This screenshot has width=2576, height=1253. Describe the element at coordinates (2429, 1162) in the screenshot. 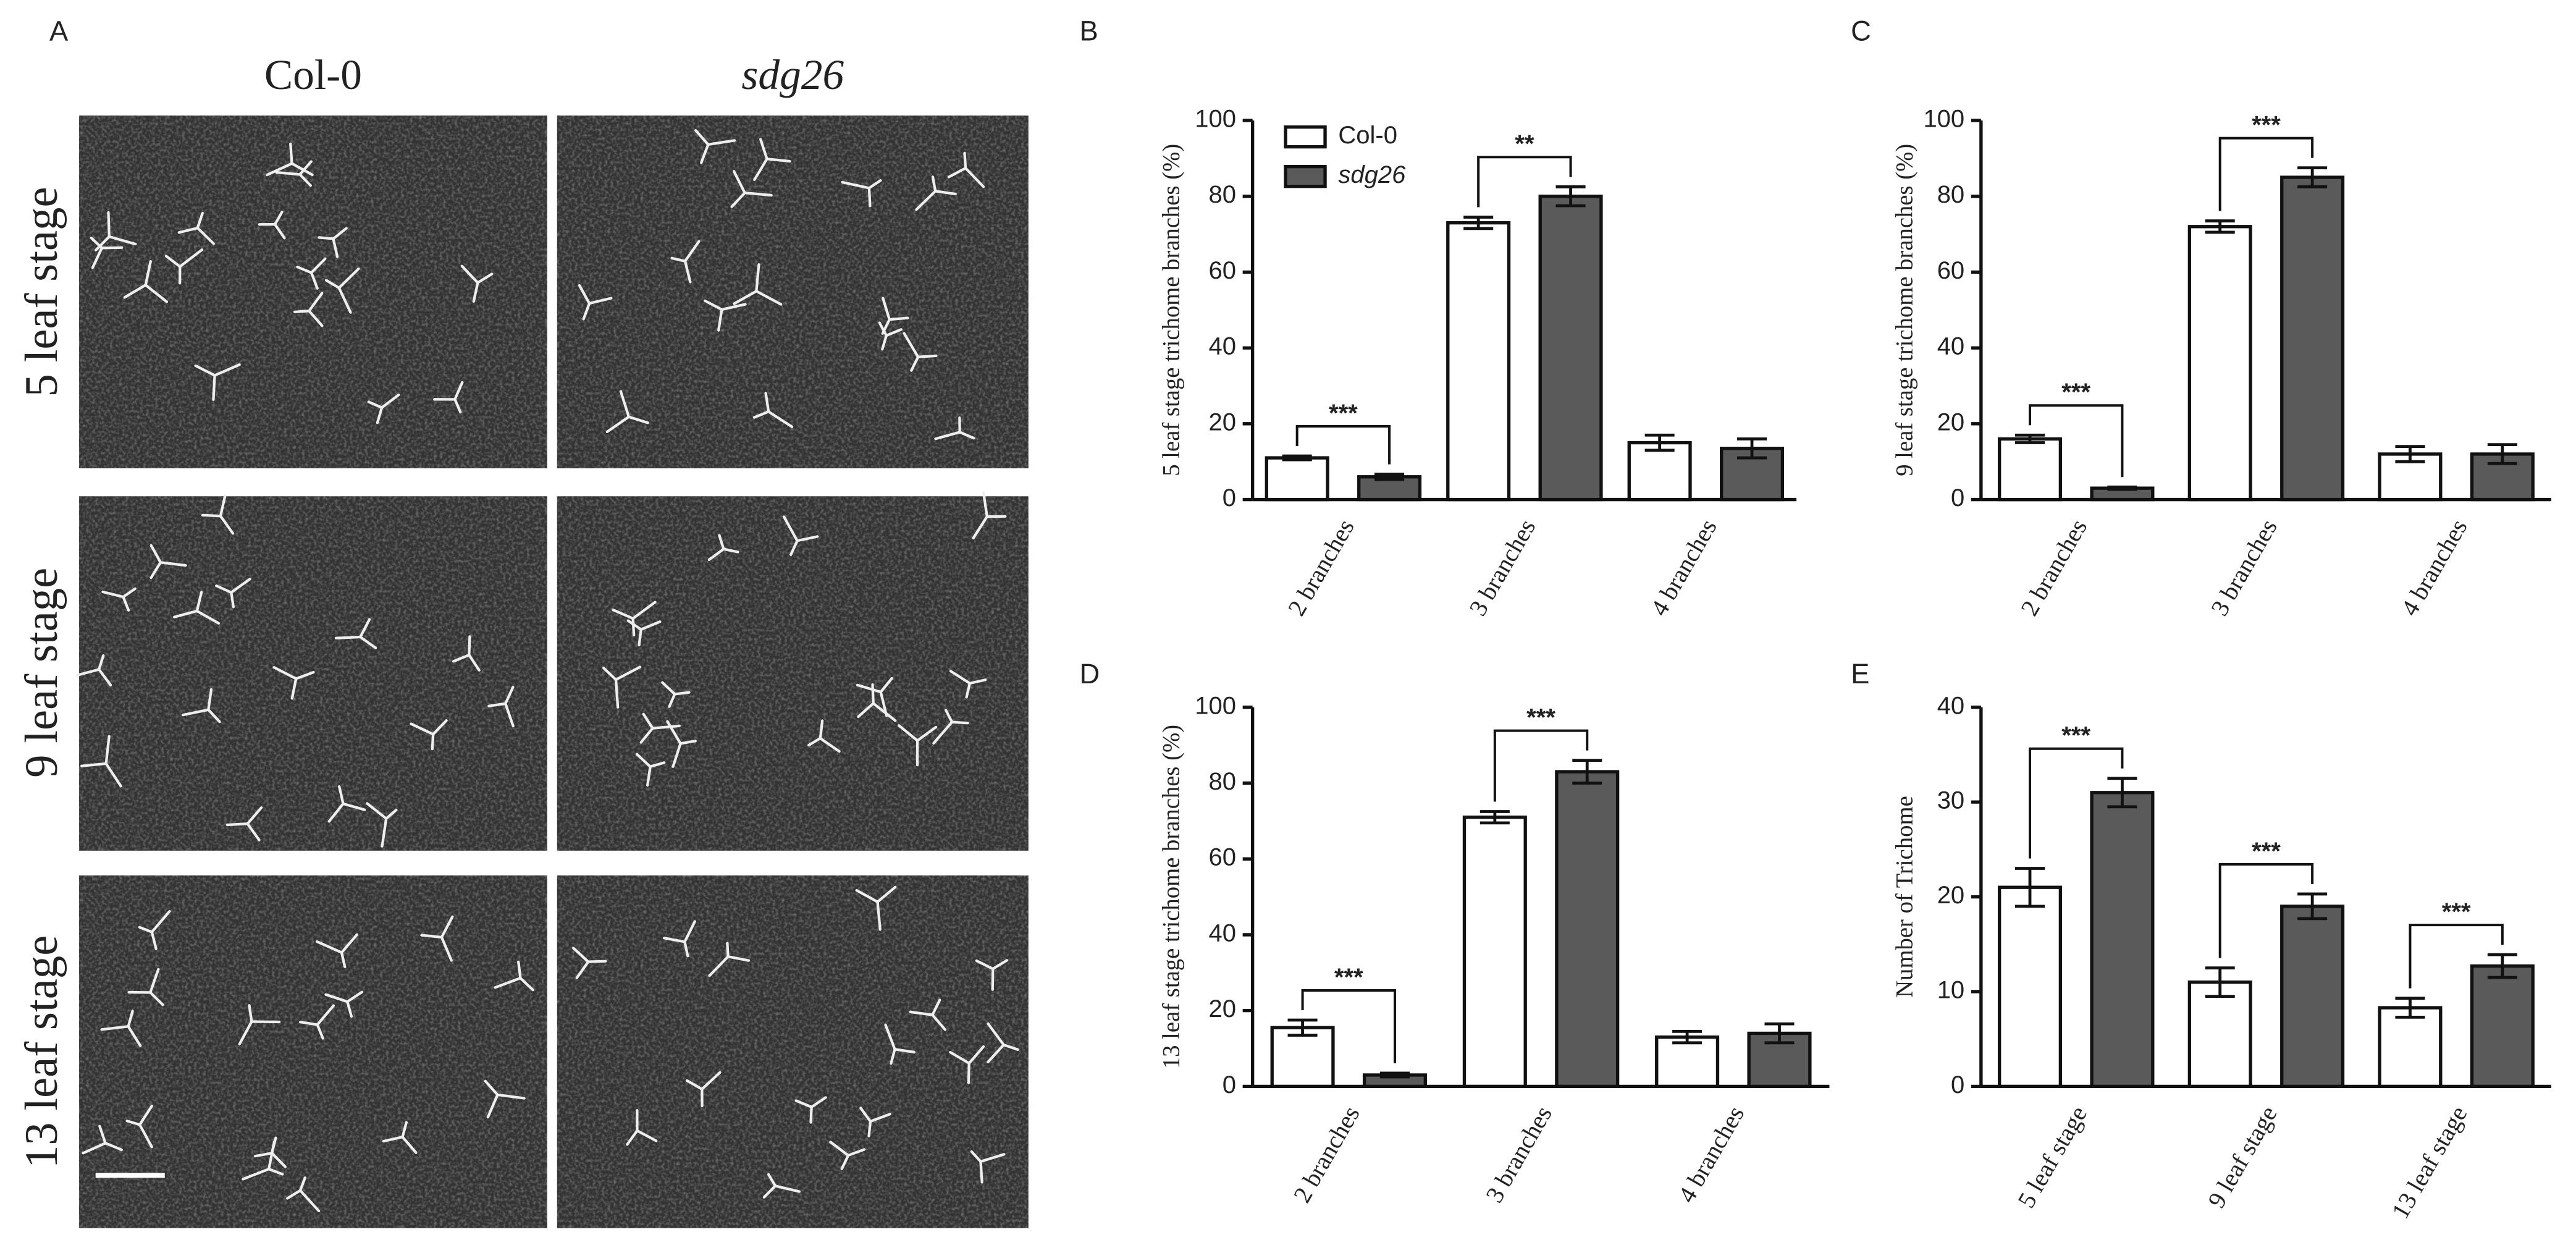

I see `x-tick-label: 13 leaf stage` at that location.